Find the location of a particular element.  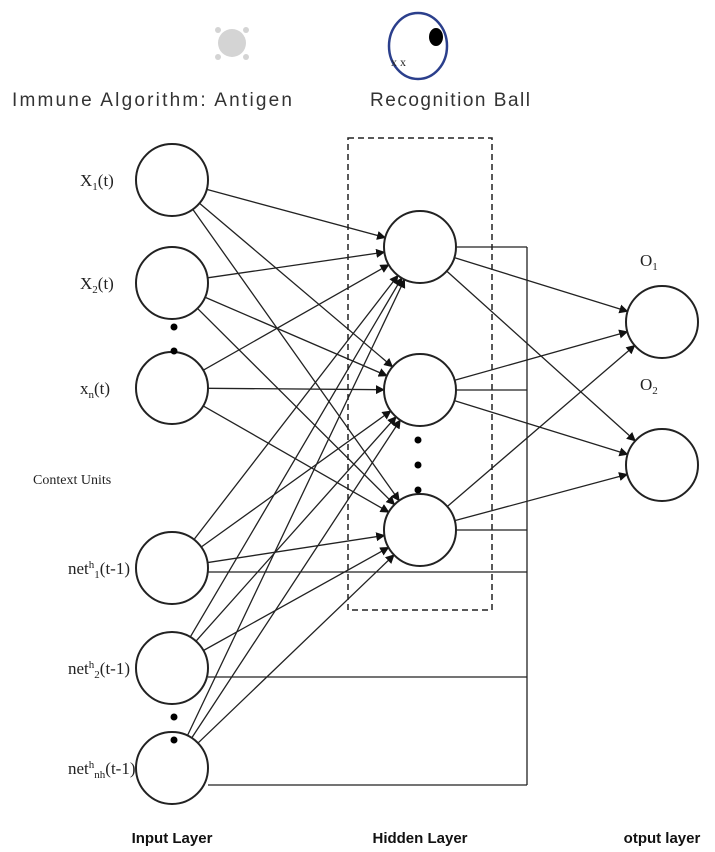

node-label: neth2(t-1) is located at coordinates (99, 670).